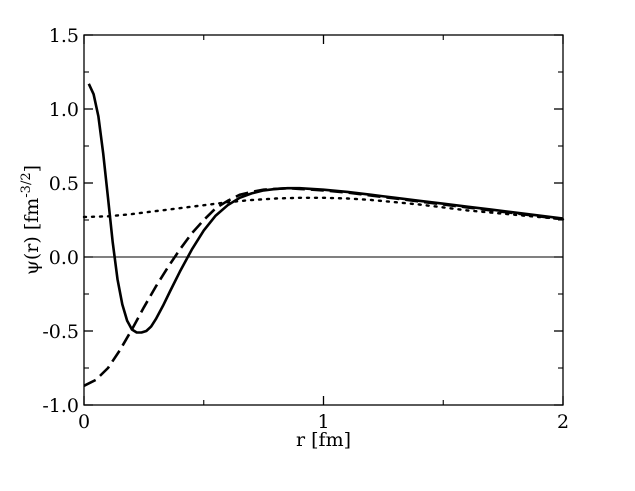 Image resolution: width=635 pixels, height=491 pixels. What do you see at coordinates (64, 258) in the screenshot?
I see `y-tick-label: 0.0` at bounding box center [64, 258].